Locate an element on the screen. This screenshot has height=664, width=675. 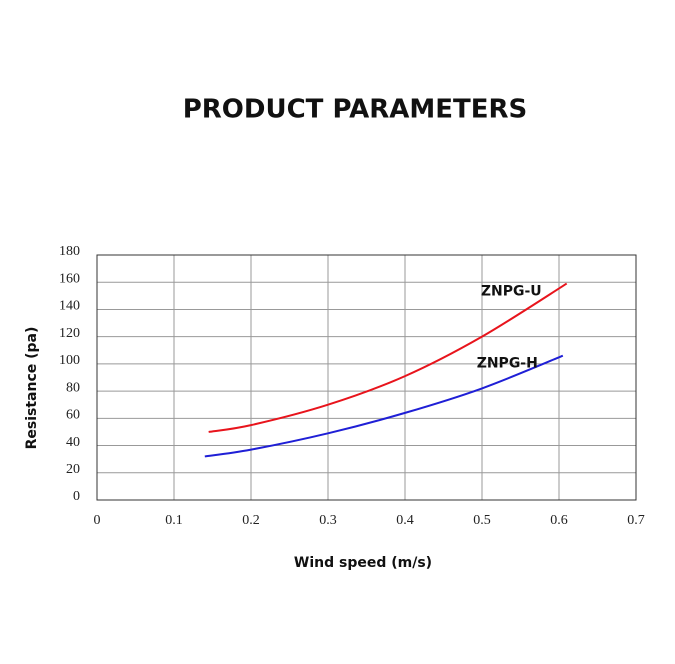
x-tick-label: 0.4 is located at coordinates (405, 520).